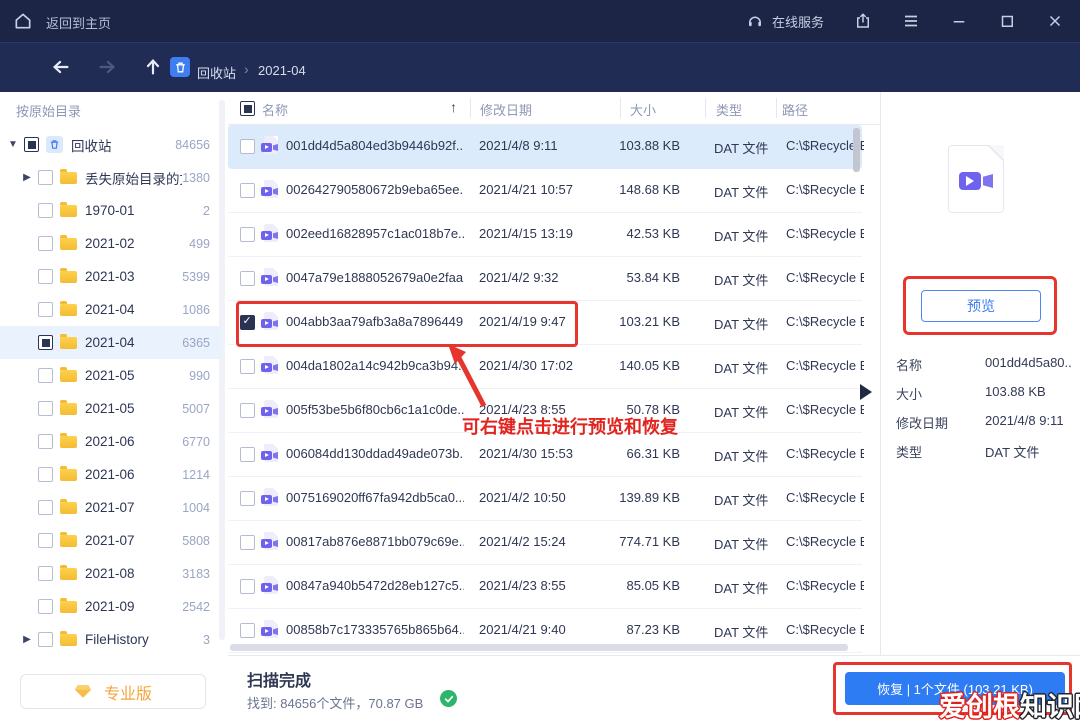 This screenshot has width=1080, height=720. Describe the element at coordinates (113, 691) in the screenshot. I see `pro-version-button: 专业版` at that location.